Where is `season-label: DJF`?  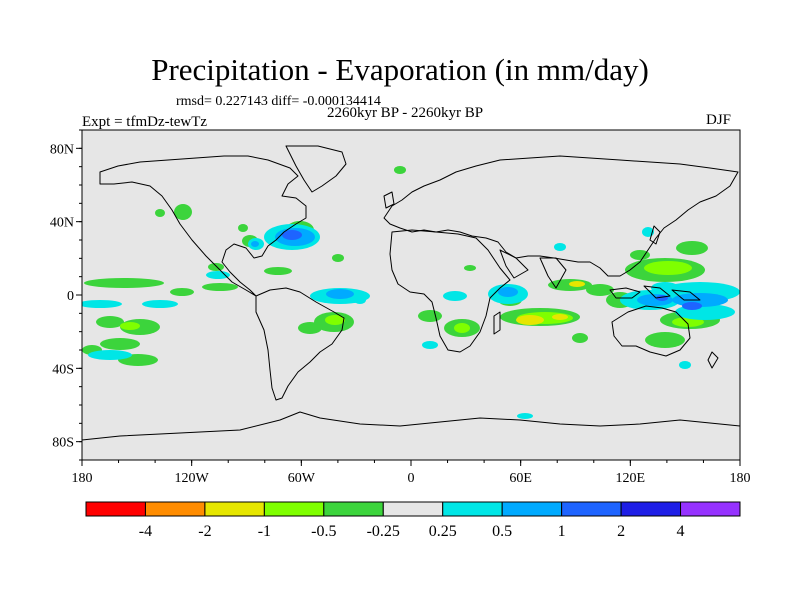 season-label: DJF is located at coordinates (719, 120).